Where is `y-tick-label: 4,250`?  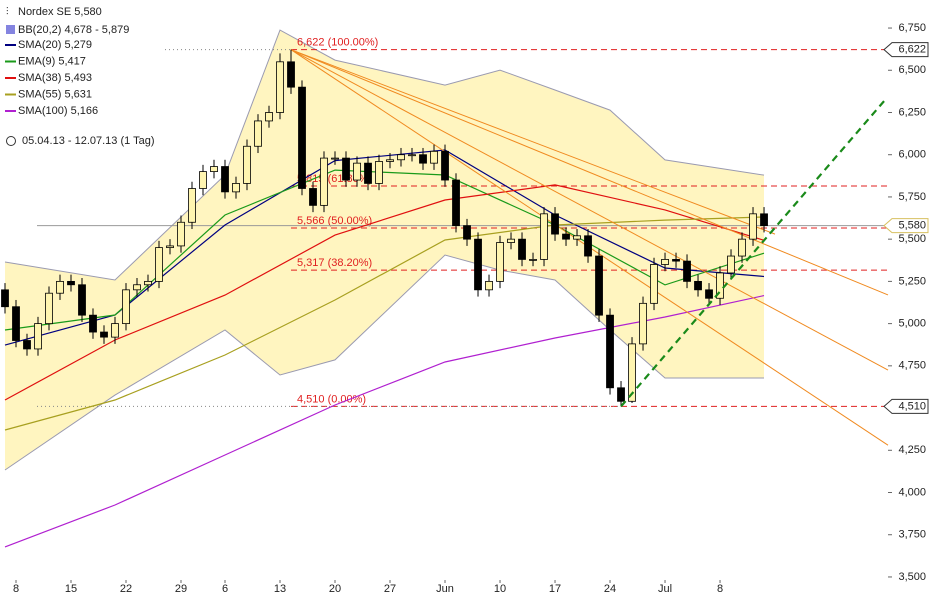
y-tick-label: 4,250 is located at coordinates (912, 450).